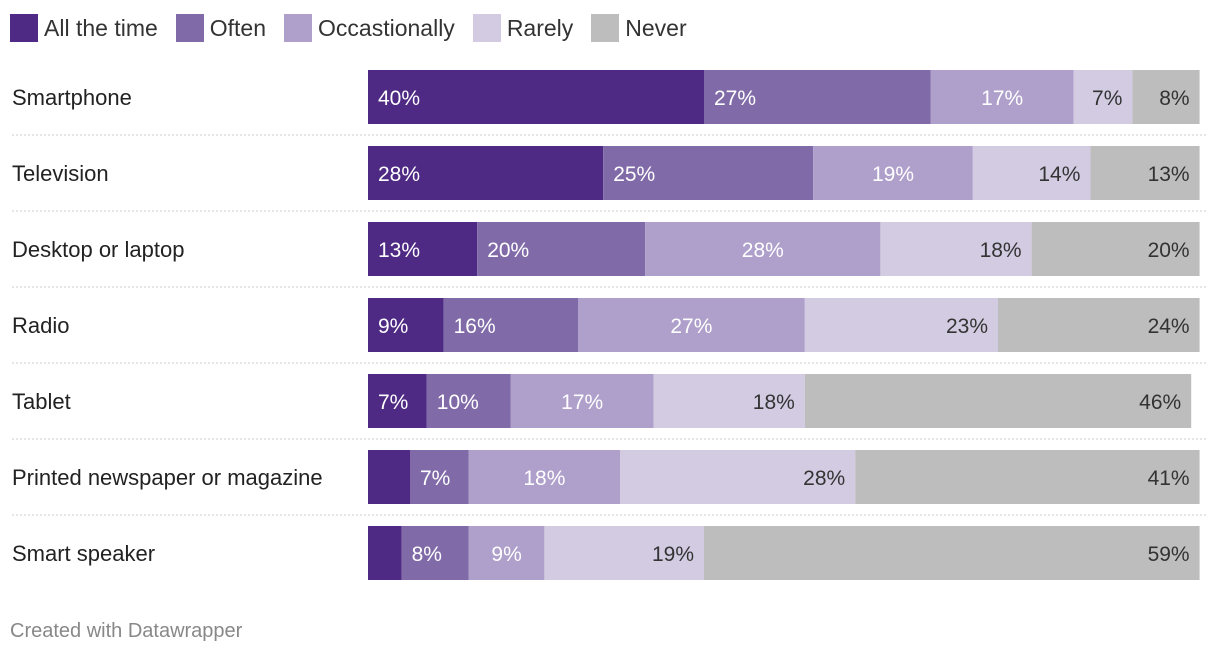  I want to click on category-label: Television, so click(60, 173).